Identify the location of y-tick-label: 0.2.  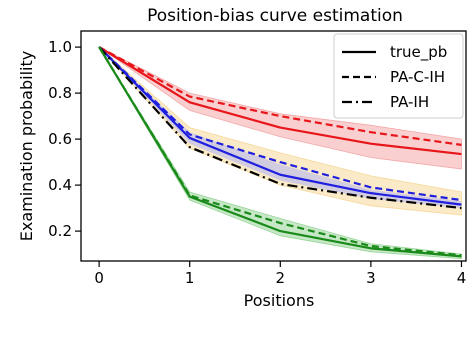
(60, 231).